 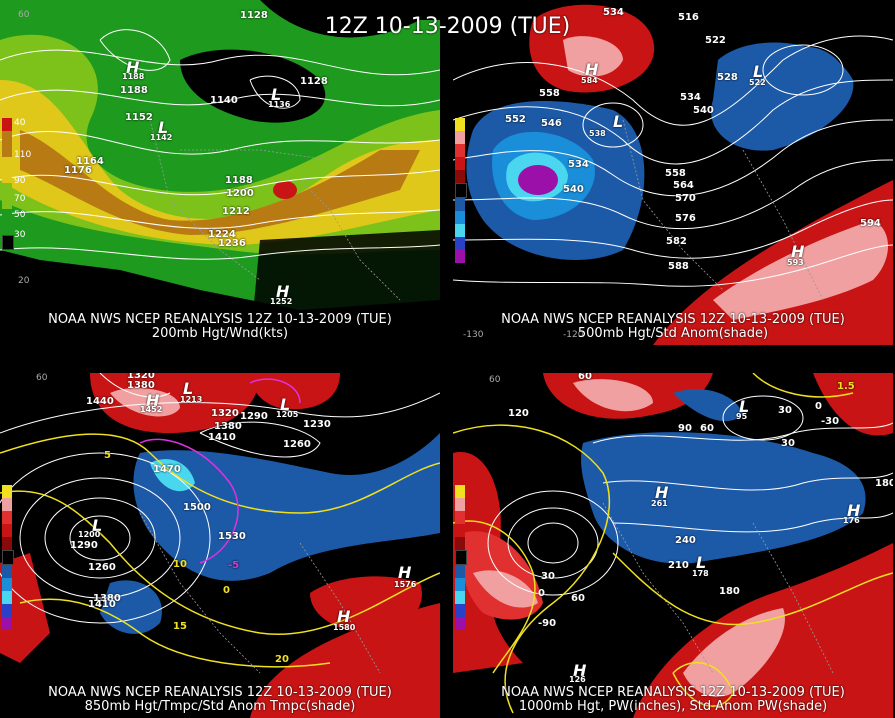 I want to click on center-value: 593, so click(x=795, y=262).